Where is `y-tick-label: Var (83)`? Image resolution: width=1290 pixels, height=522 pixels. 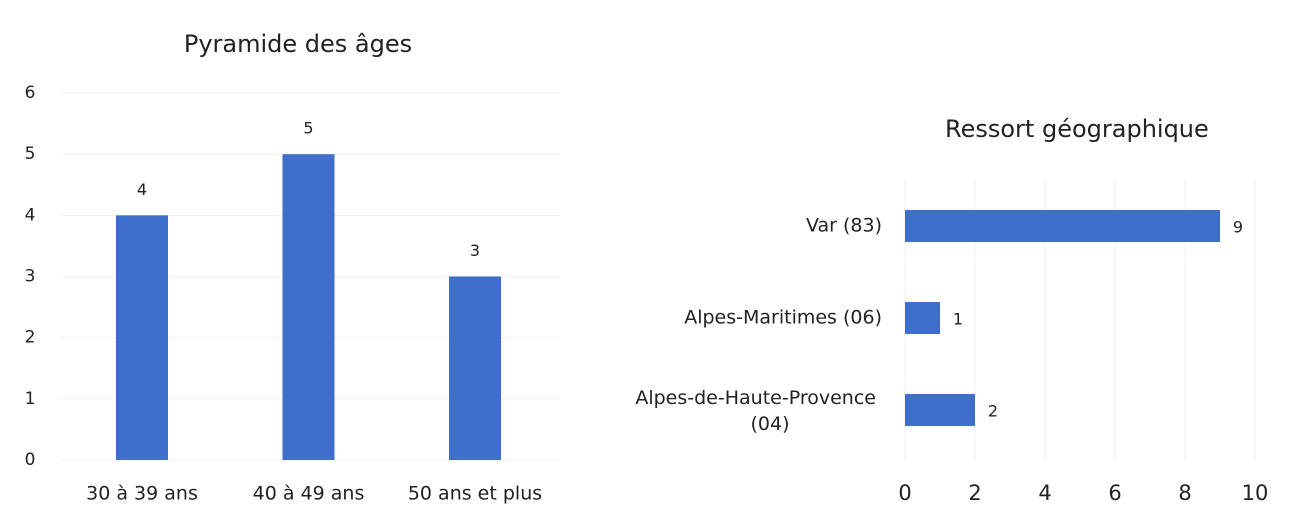
y-tick-label: Var (83) is located at coordinates (844, 226).